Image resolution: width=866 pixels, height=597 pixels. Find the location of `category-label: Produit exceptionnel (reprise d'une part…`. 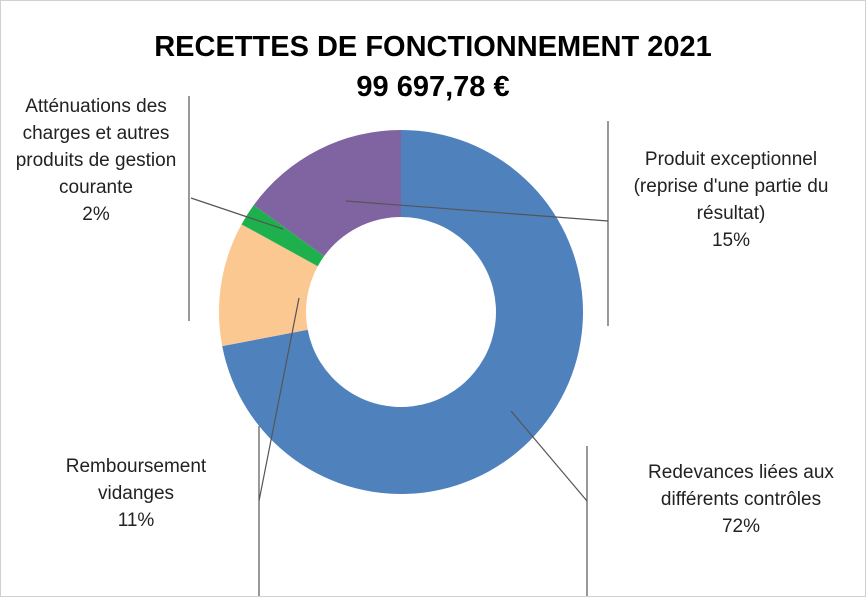

category-label: Produit exceptionnel (reprise d'une part… is located at coordinates (731, 186).